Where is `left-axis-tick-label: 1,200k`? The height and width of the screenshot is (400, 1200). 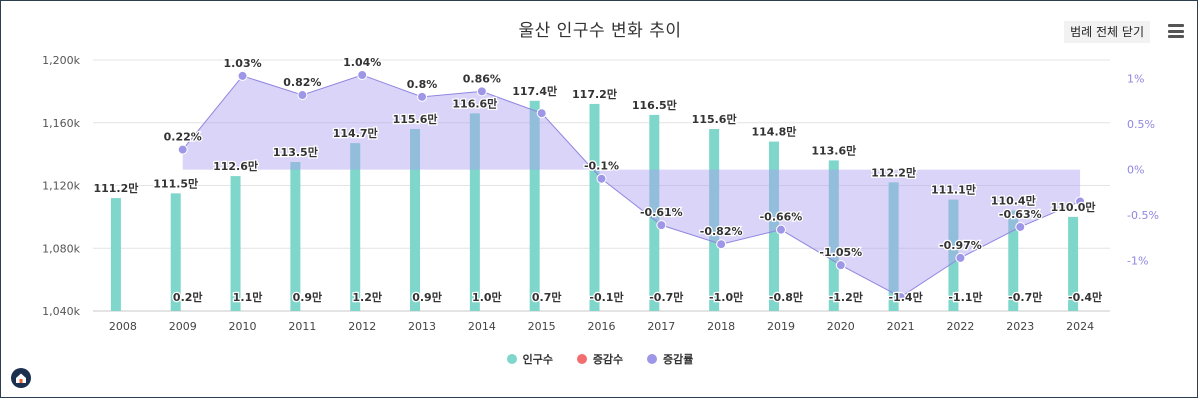
left-axis-tick-label: 1,200k is located at coordinates (61, 60).